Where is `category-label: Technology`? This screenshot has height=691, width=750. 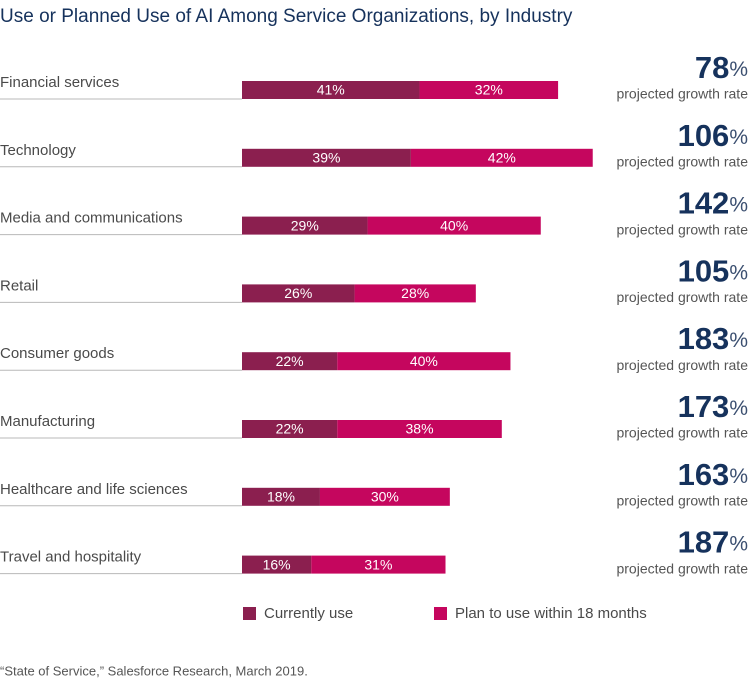 category-label: Technology is located at coordinates (38, 150).